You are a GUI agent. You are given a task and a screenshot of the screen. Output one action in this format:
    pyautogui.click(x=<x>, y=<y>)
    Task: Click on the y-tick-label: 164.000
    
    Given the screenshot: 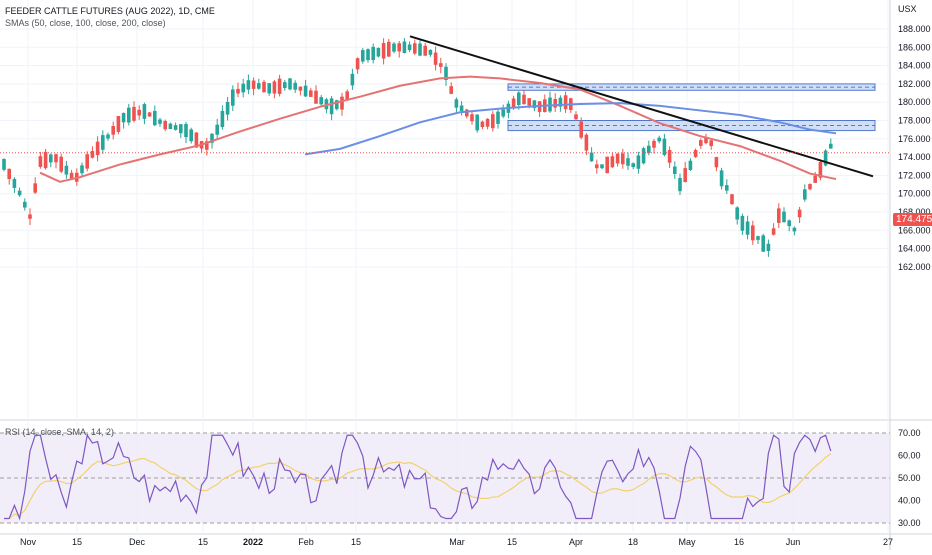 What is the action you would take?
    pyautogui.click(x=914, y=249)
    